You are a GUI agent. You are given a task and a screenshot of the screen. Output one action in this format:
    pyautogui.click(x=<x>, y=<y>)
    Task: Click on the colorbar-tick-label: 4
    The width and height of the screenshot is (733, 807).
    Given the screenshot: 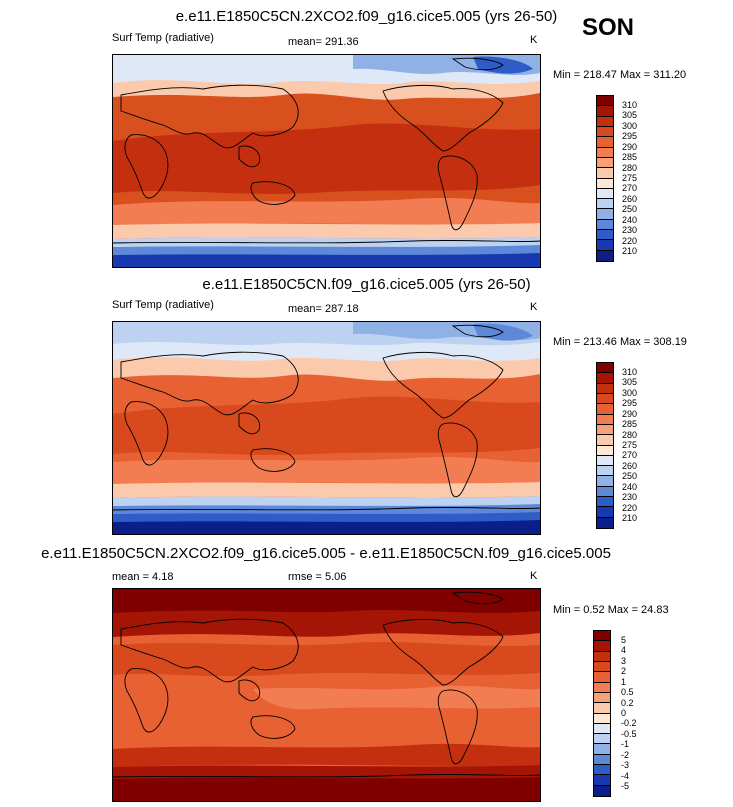 What is the action you would take?
    pyautogui.click(x=624, y=650)
    